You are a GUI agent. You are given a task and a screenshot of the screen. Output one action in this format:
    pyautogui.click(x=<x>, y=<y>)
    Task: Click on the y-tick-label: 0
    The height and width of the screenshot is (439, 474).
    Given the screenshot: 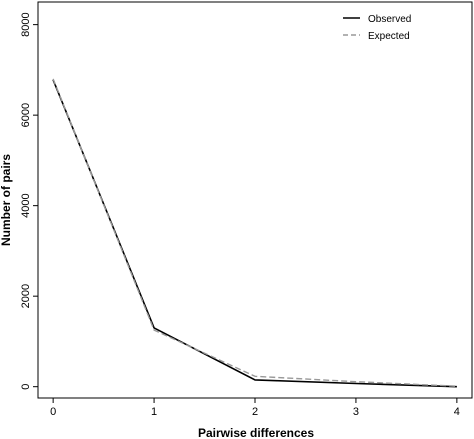 What is the action you would take?
    pyautogui.click(x=26, y=387)
    